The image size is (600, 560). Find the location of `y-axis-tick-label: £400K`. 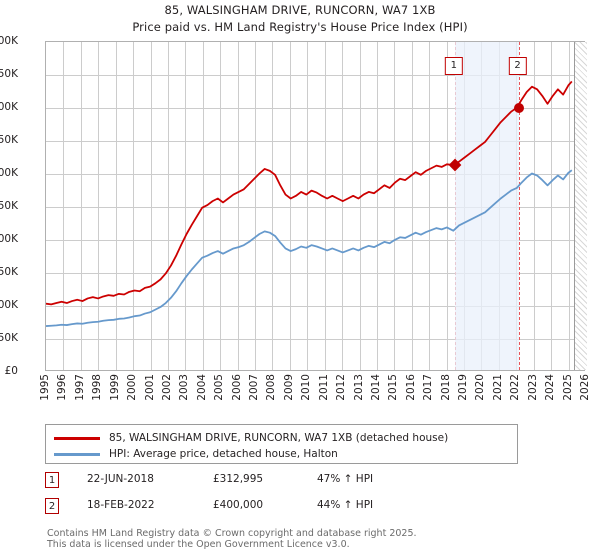

y-axis-tick-label: £400K is located at coordinates (9, 107).